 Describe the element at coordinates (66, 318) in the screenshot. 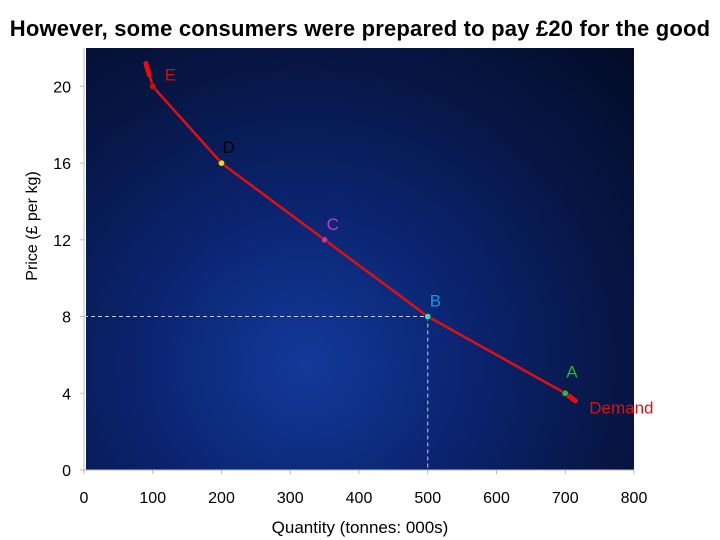

I see `y-tick-label: 8` at that location.